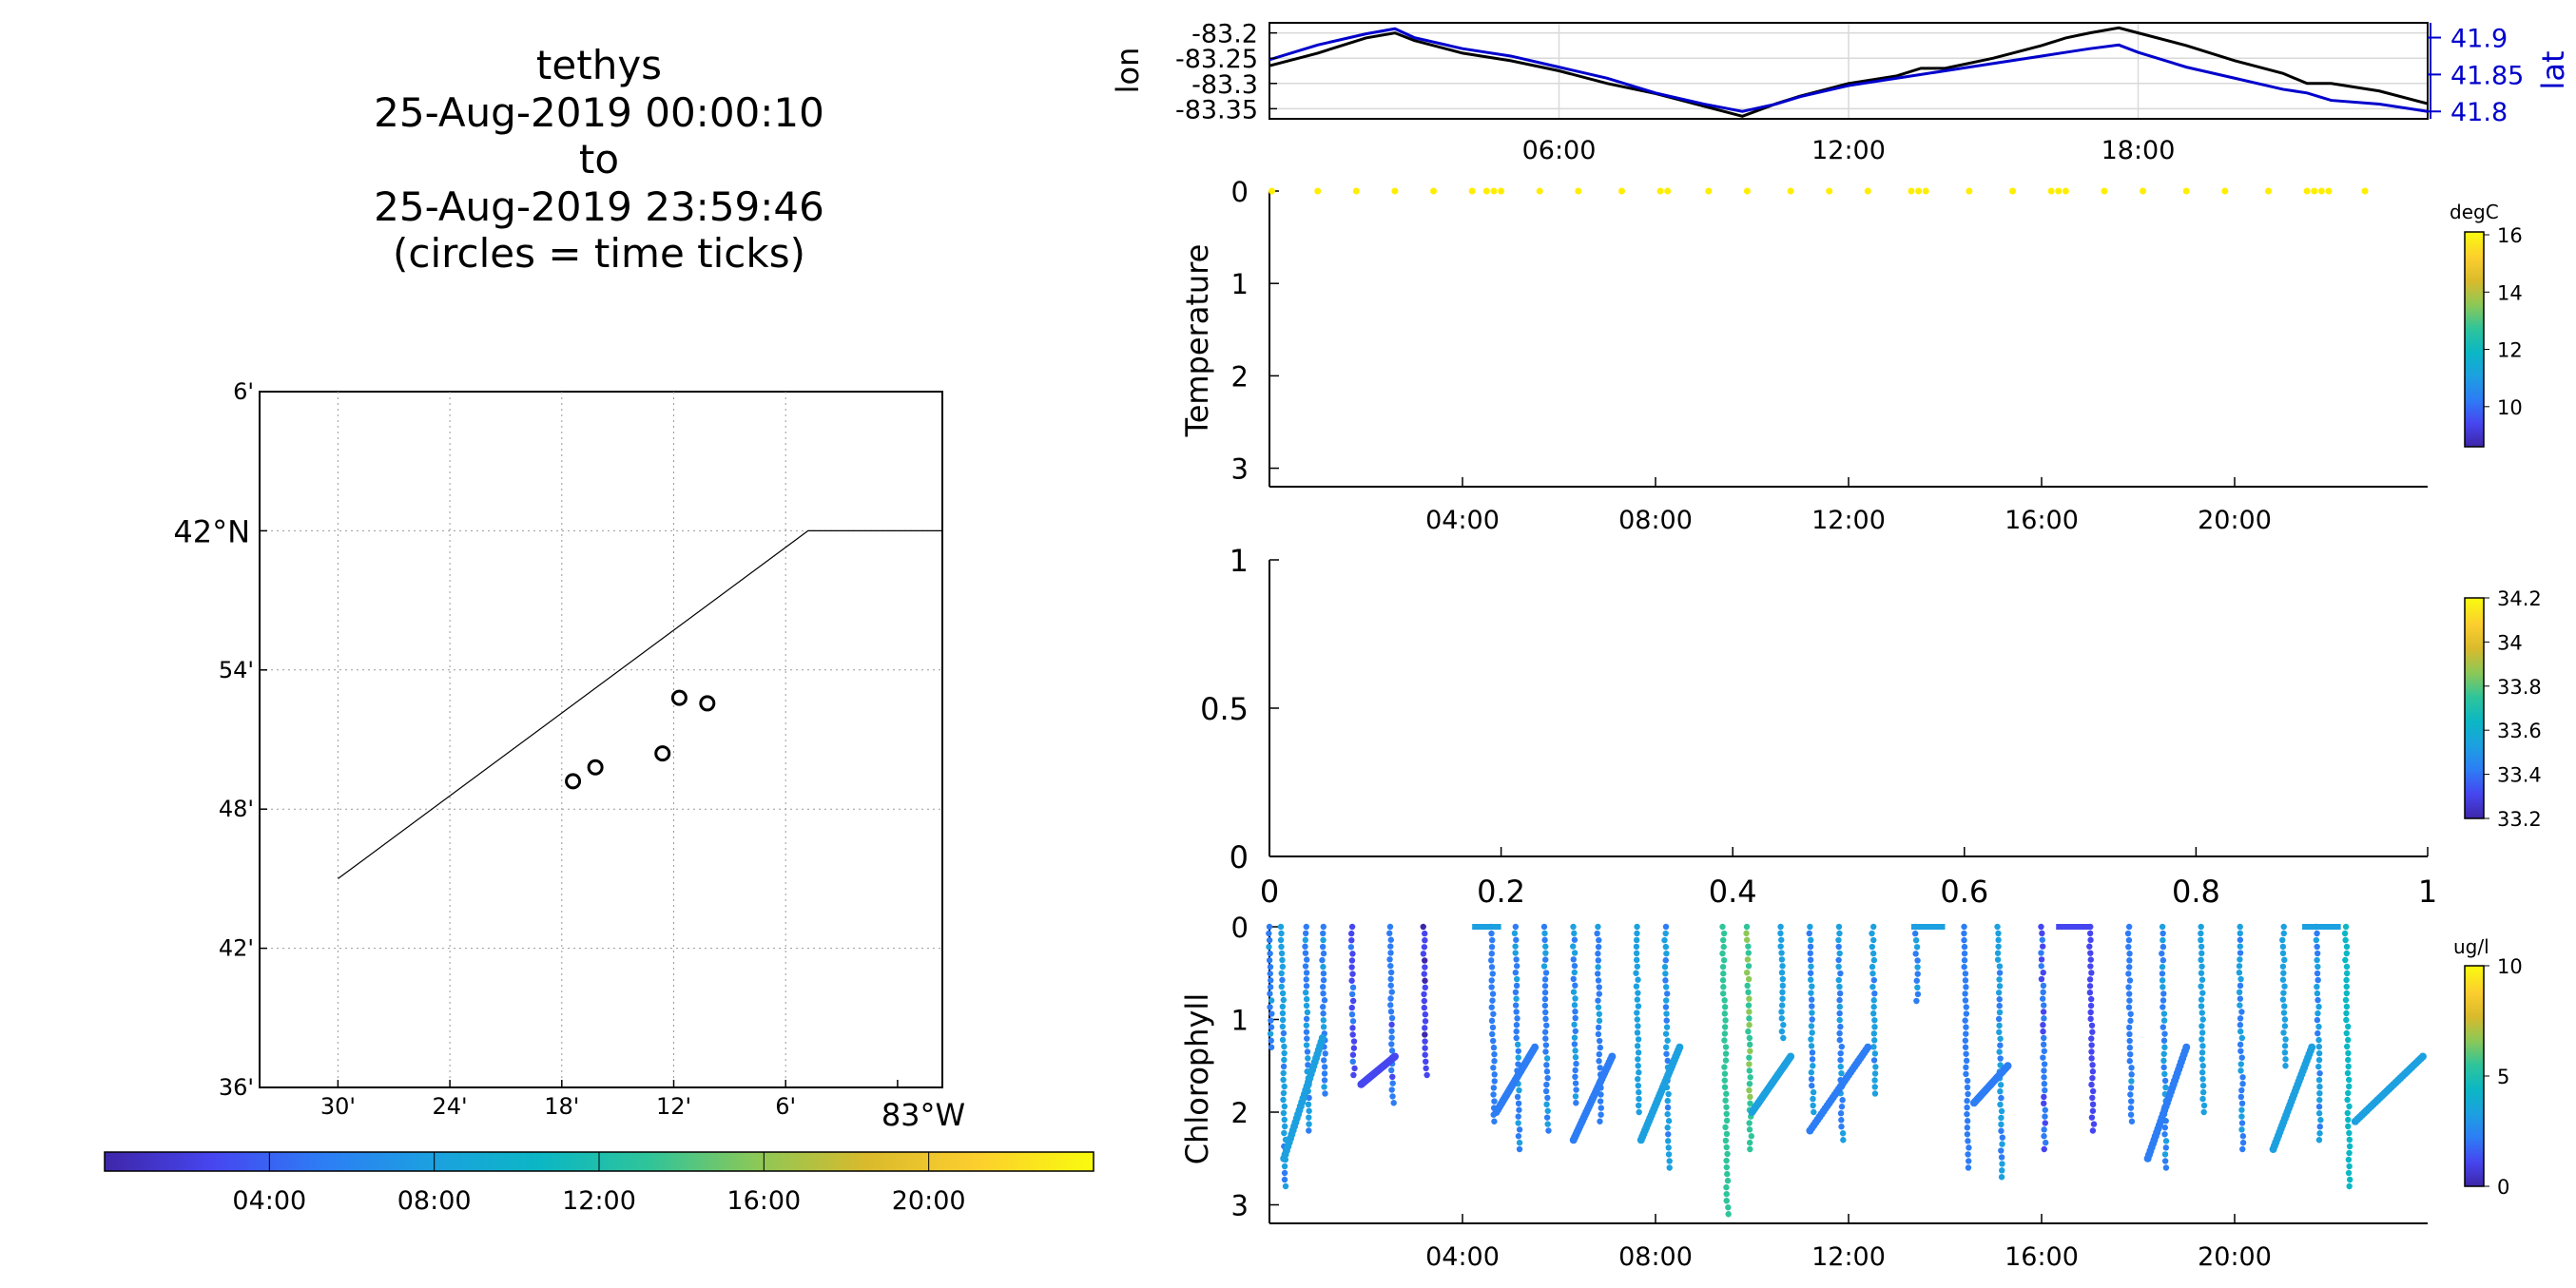 The height and width of the screenshot is (1288, 2576). What do you see at coordinates (338, 1106) in the screenshot?
I see `map-x-tick-label: 30'` at bounding box center [338, 1106].